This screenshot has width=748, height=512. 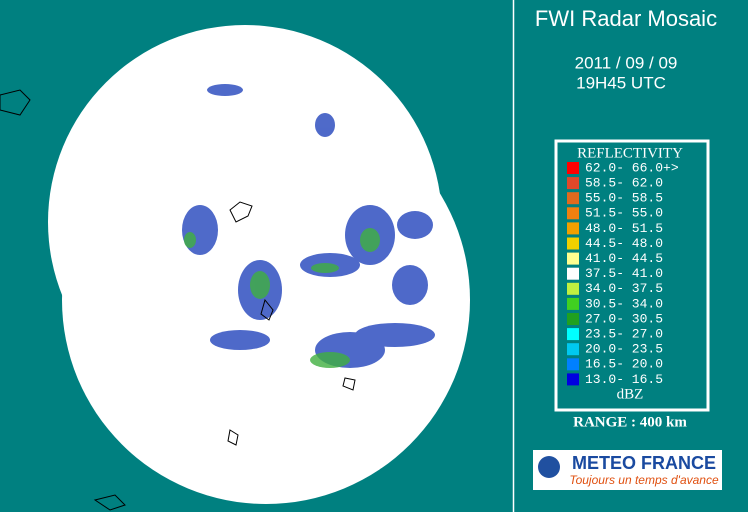 I want to click on logo-tagline: Toujours un temps d'avance, so click(x=644, y=480).